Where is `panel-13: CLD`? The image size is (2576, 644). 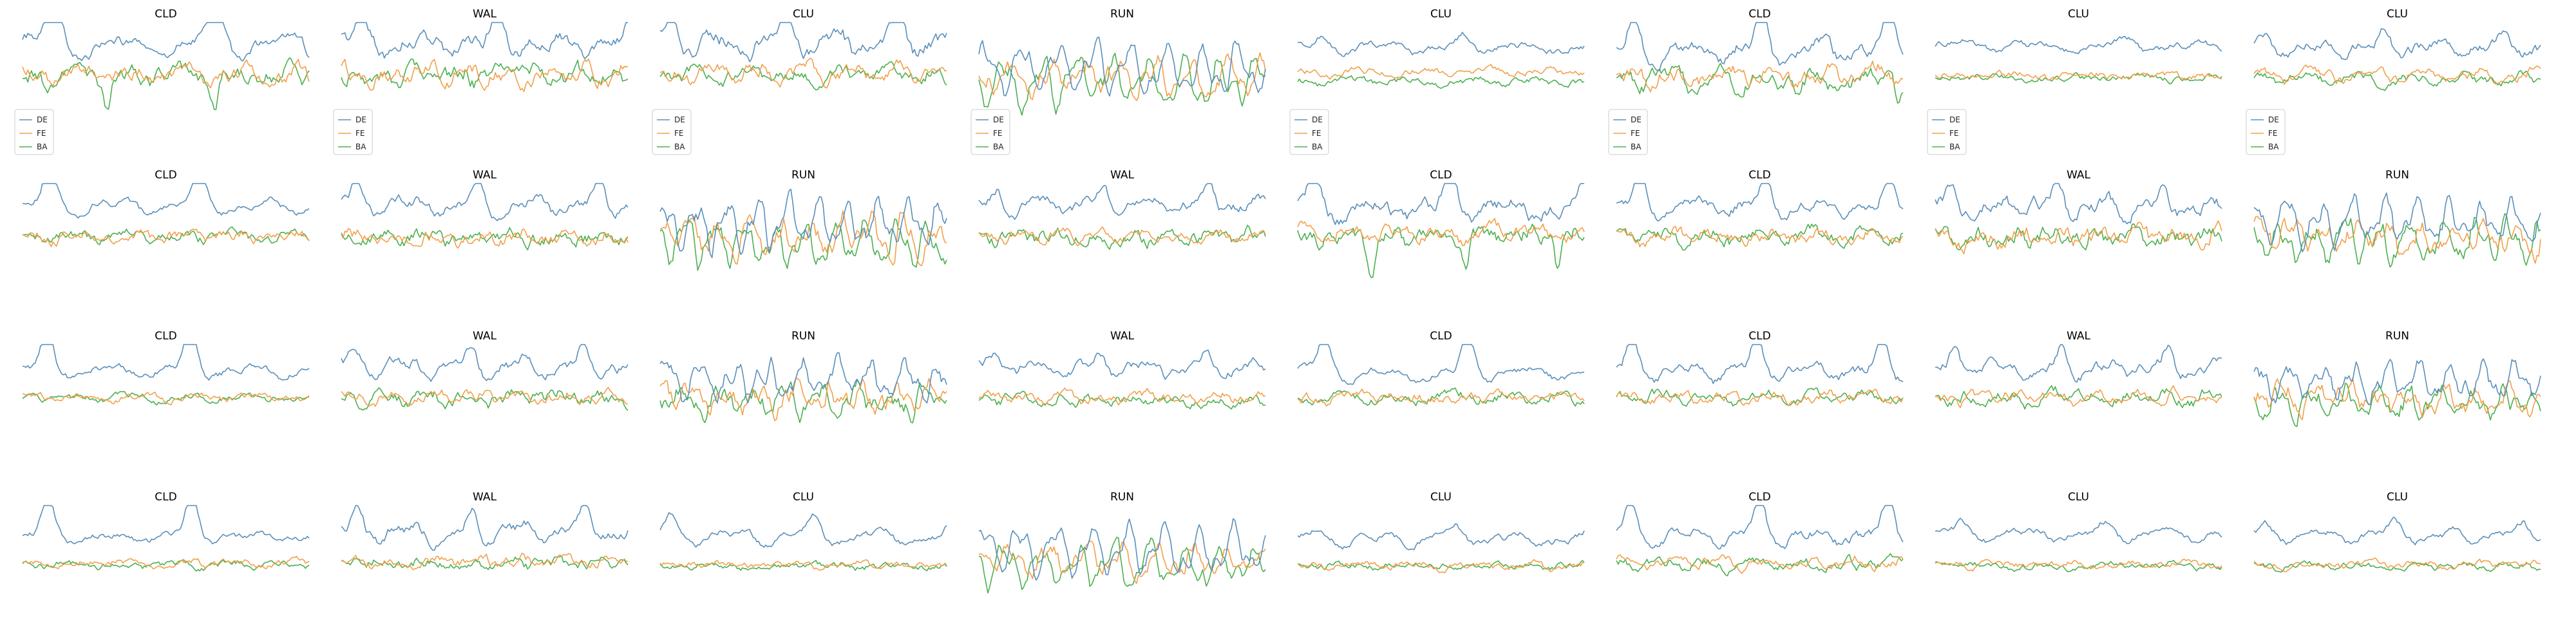
panel-13: CLD is located at coordinates (1441, 224).